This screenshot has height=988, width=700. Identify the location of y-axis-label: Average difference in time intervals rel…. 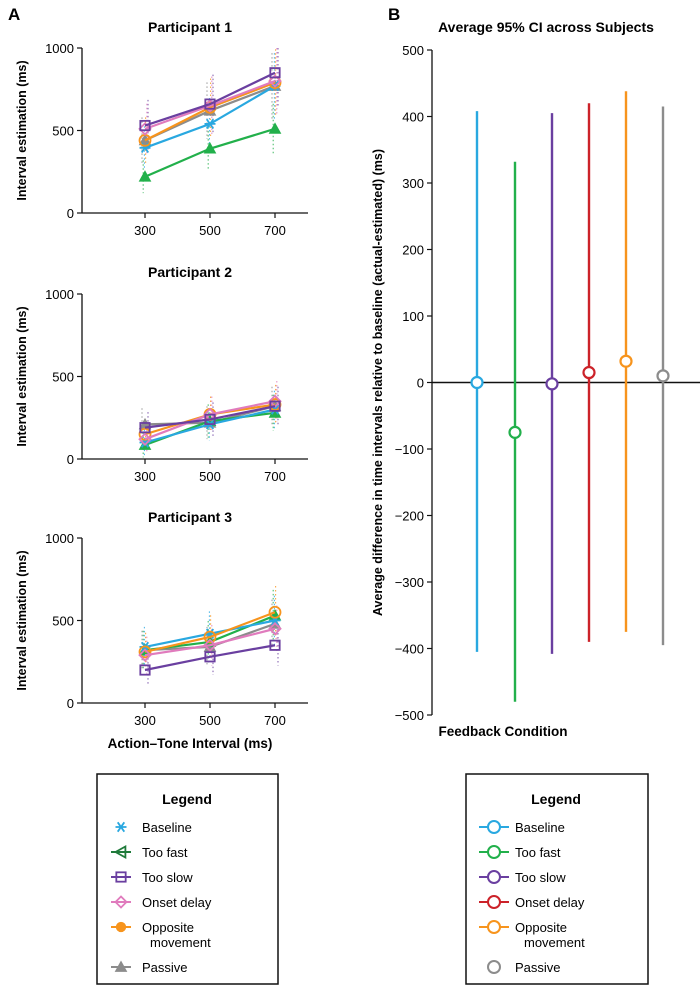
(378, 382).